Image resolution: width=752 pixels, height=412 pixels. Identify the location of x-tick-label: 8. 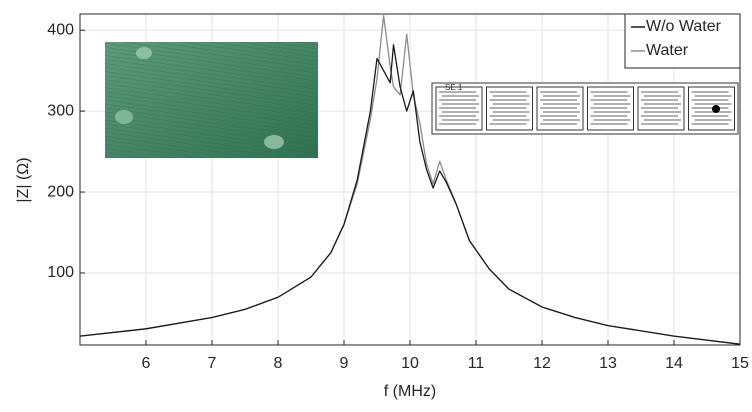
(278, 363).